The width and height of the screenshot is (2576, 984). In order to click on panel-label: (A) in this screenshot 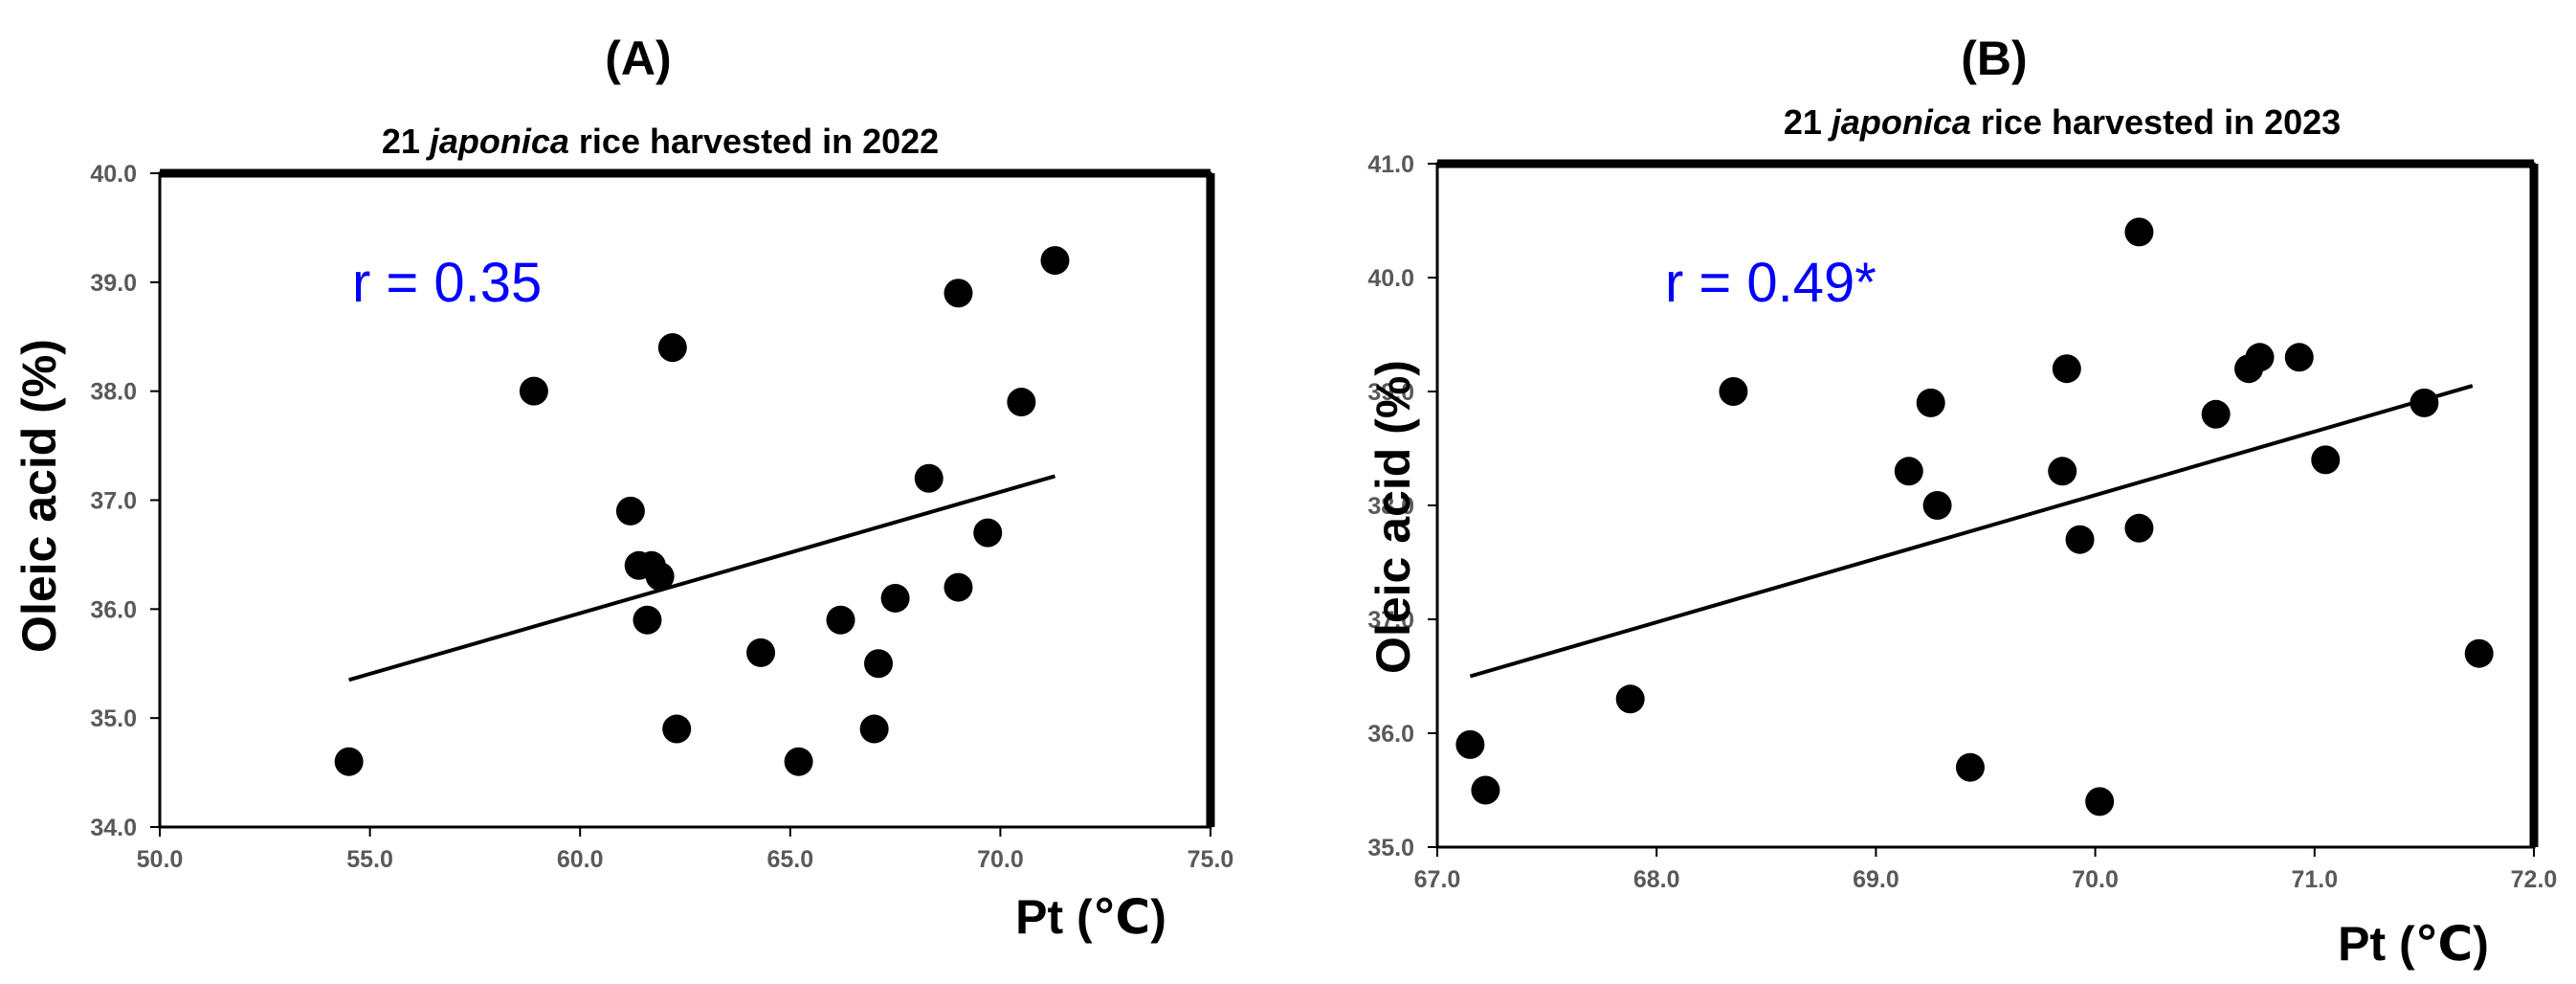, I will do `click(638, 59)`.